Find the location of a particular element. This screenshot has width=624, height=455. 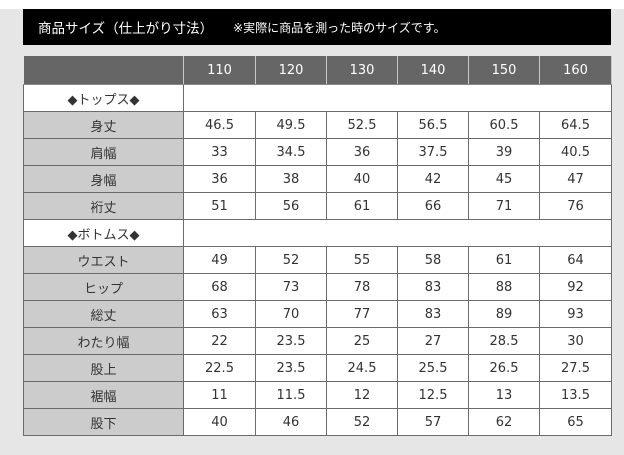

measurement-label: 総丈 is located at coordinates (103, 314).